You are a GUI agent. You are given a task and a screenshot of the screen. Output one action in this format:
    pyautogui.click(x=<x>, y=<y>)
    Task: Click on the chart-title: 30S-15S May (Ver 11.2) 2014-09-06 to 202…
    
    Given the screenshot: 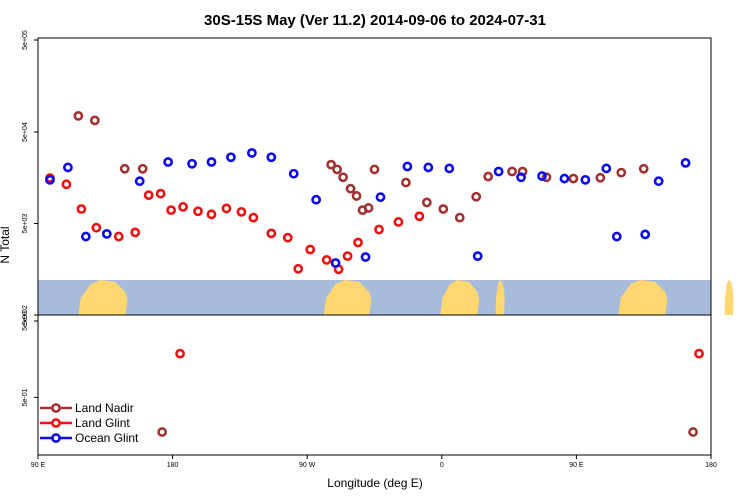 What is the action you would take?
    pyautogui.click(x=375, y=20)
    